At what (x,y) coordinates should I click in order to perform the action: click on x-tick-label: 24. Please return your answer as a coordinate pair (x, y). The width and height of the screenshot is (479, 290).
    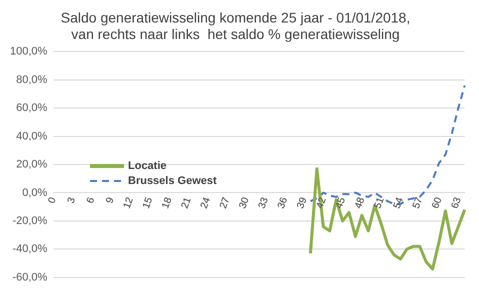
    Looking at the image, I should click on (206, 203).